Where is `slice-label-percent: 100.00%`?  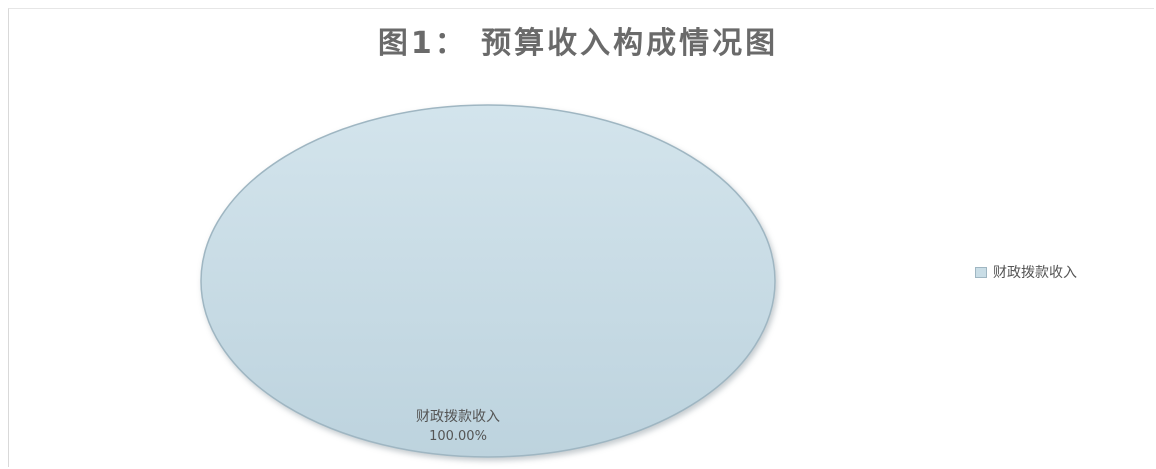
slice-label-percent: 100.00% is located at coordinates (458, 436).